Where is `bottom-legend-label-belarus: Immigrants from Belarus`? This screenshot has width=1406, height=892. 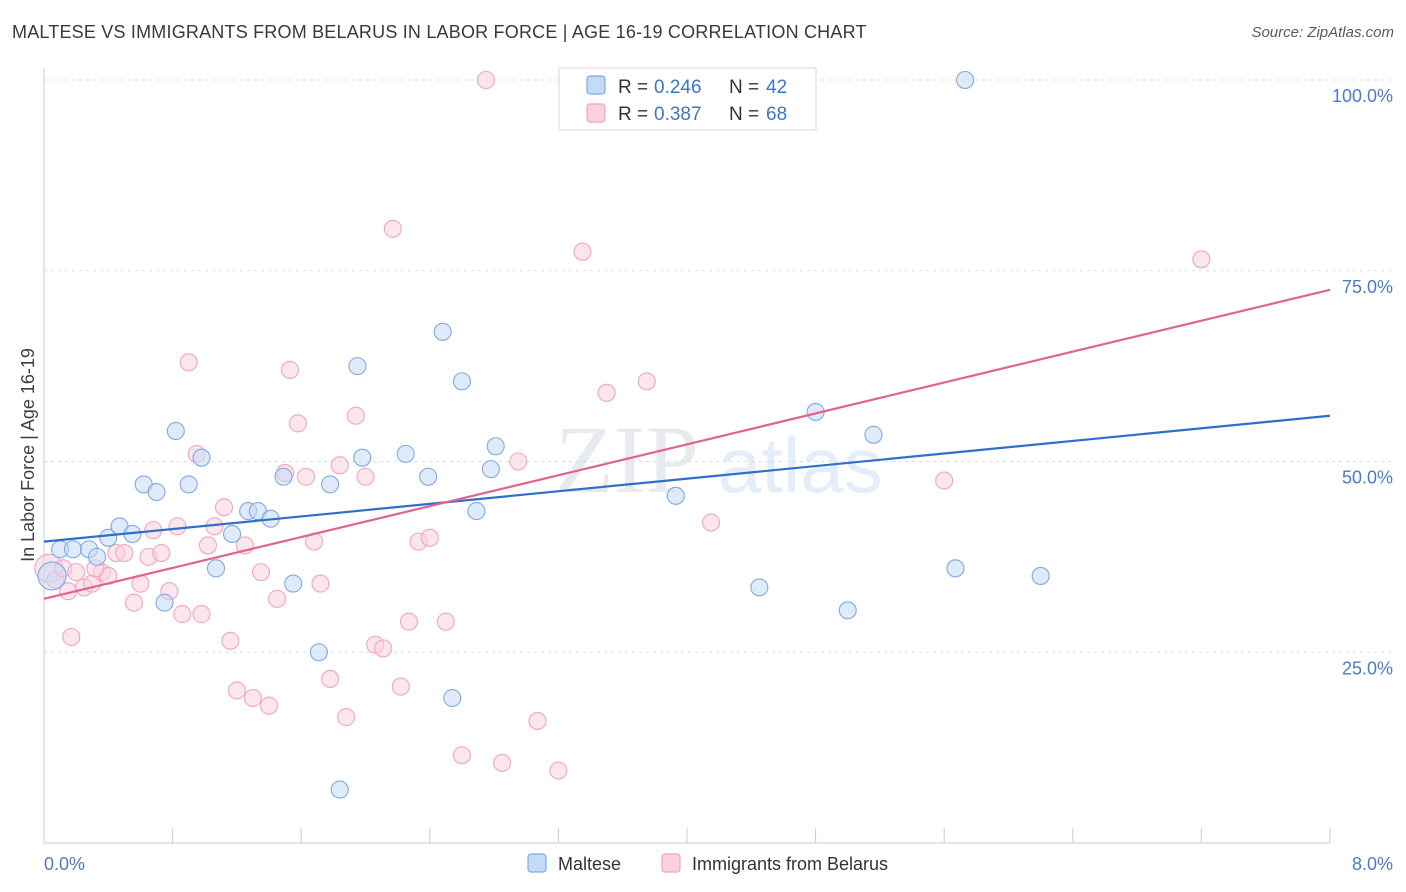
bottom-legend-label-belarus: Immigrants from Belarus is located at coordinates (790, 864).